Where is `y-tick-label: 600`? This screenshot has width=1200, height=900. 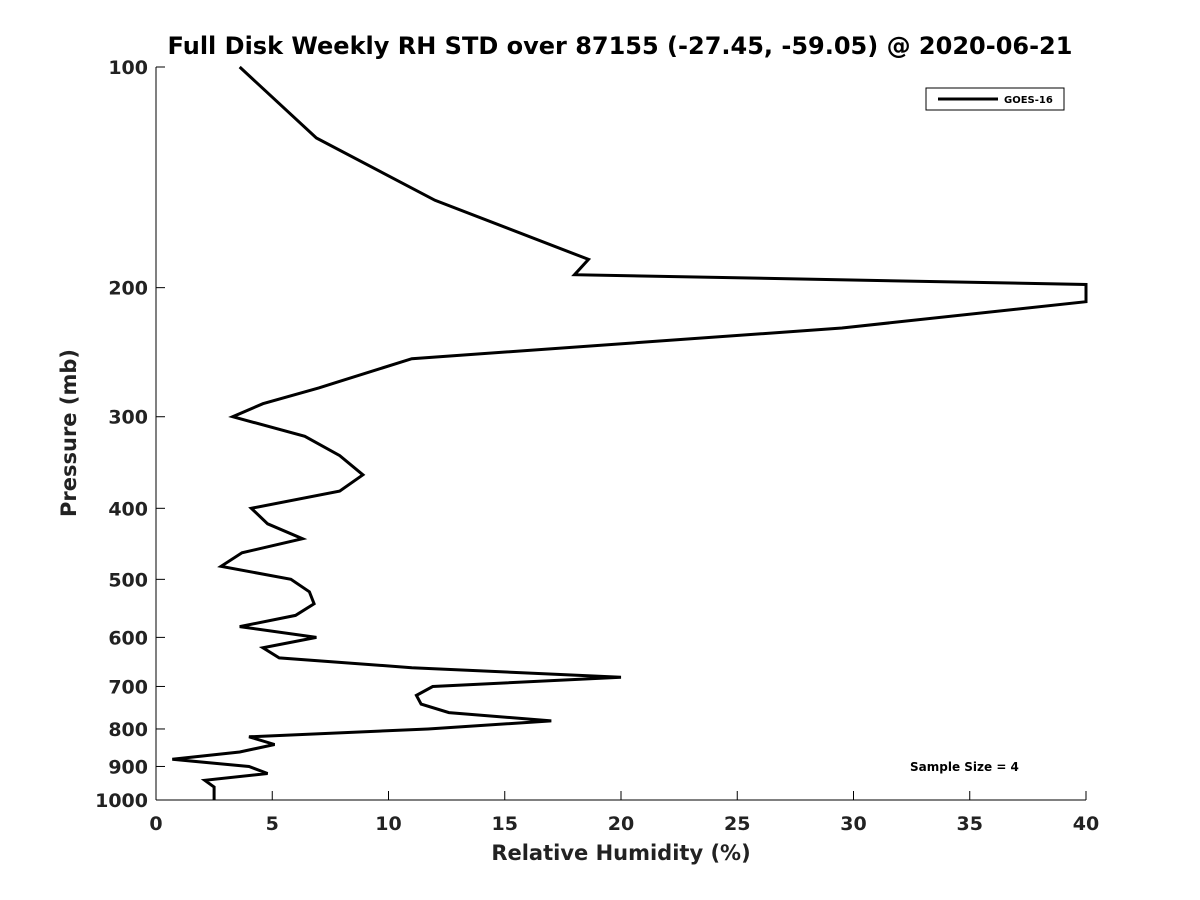
y-tick-label: 600 is located at coordinates (128, 638).